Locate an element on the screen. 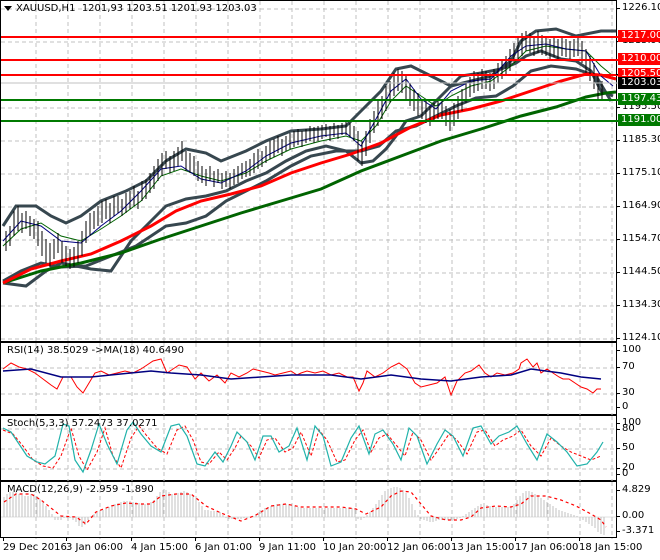  current-price-label: 1203.03 is located at coordinates (639, 83).